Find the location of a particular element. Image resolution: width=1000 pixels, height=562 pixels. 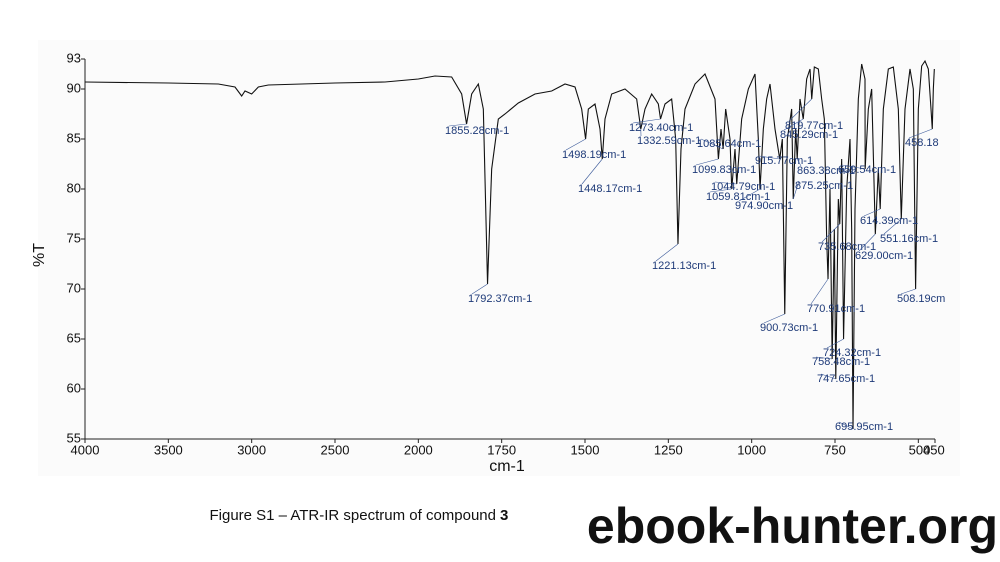

peak-label: 1448.17cm-1 is located at coordinates (610, 189).